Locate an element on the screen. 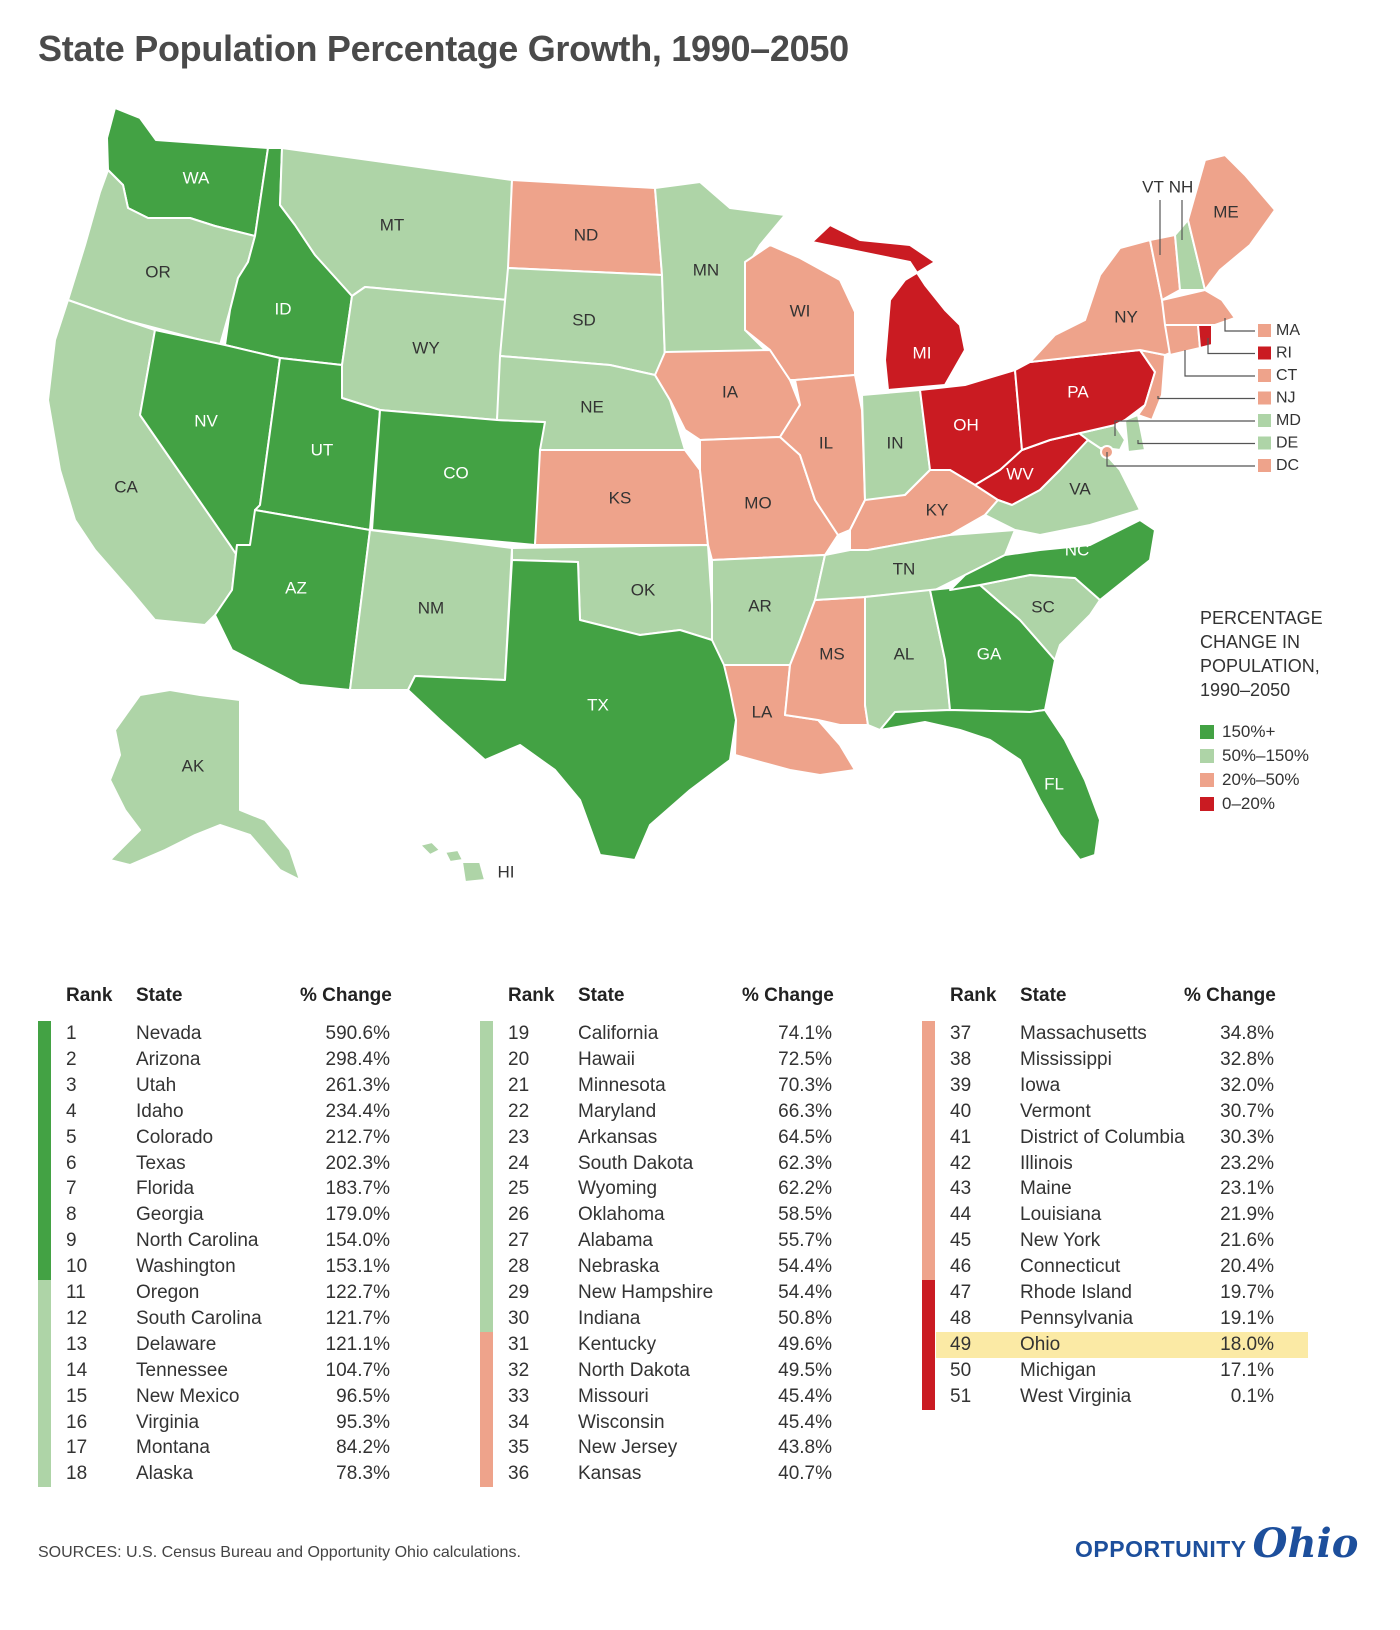 The image size is (1400, 1630). change-cell: 62.2% is located at coordinates (805, 1189).